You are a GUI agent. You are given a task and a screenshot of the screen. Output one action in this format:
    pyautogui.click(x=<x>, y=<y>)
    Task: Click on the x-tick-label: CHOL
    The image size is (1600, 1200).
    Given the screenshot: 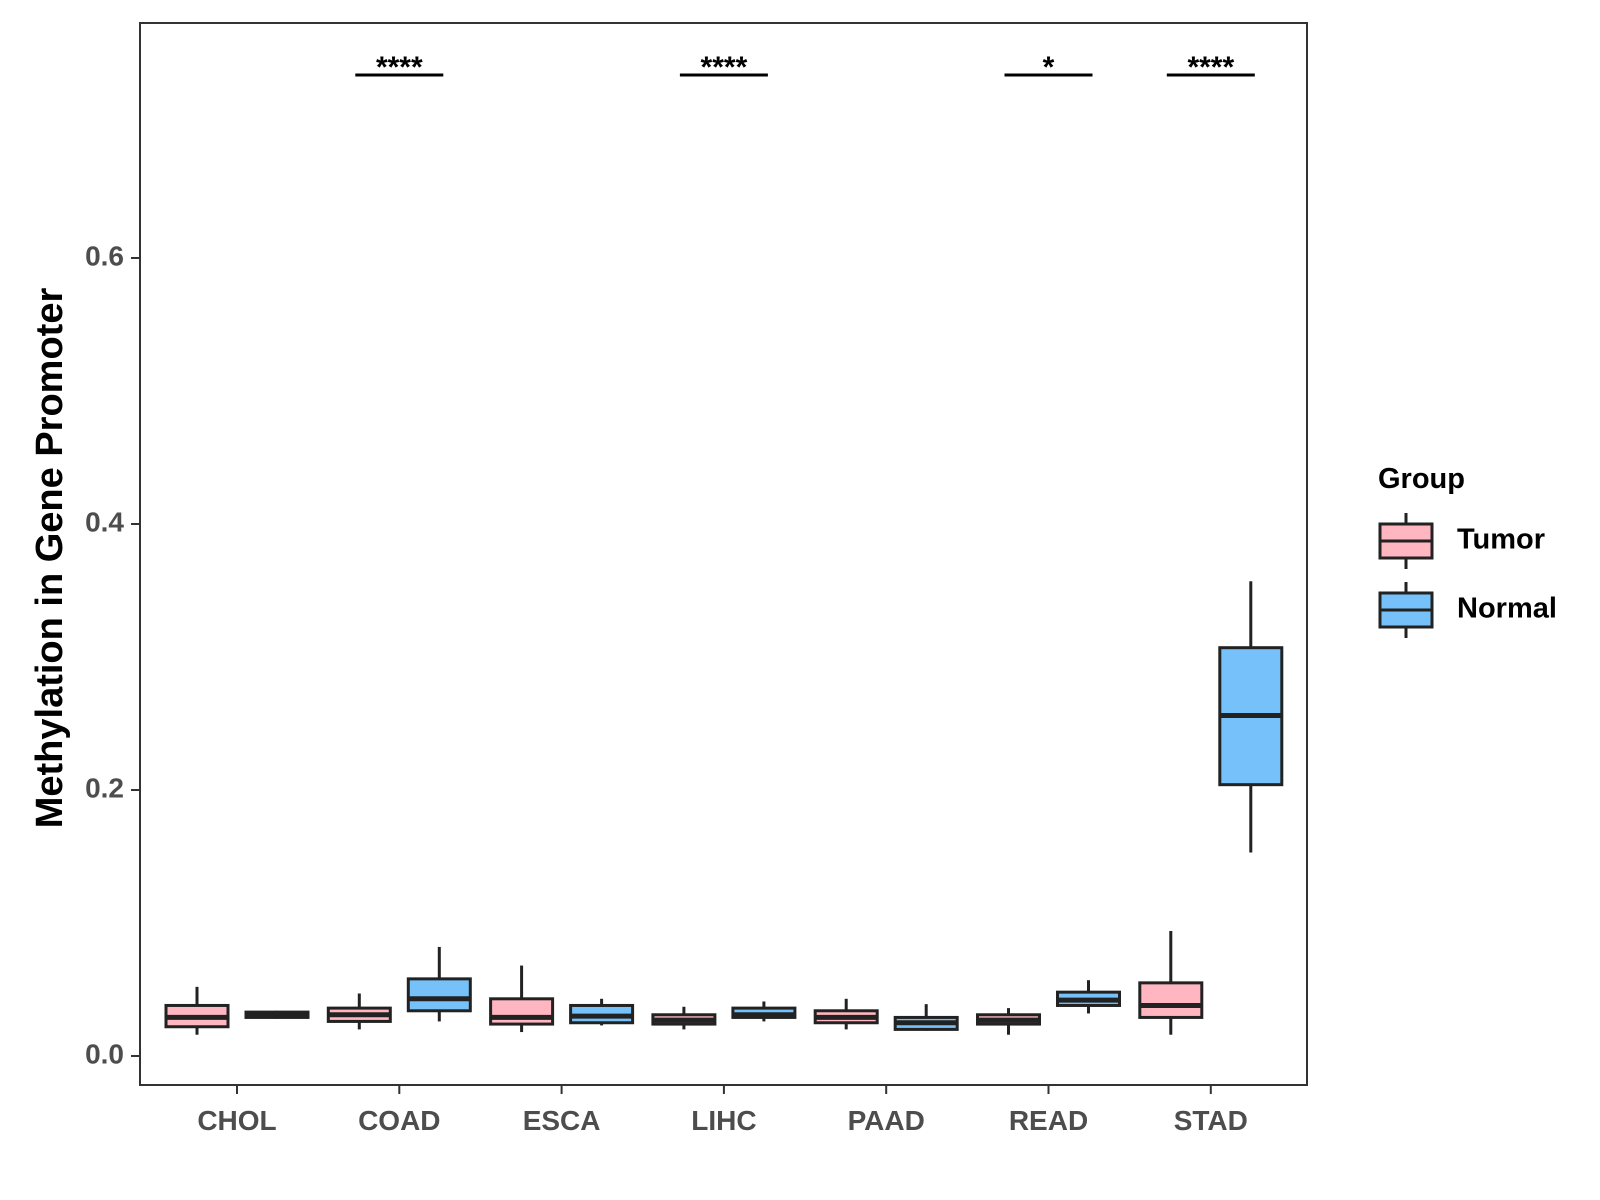 What is the action you would take?
    pyautogui.click(x=236, y=1120)
    